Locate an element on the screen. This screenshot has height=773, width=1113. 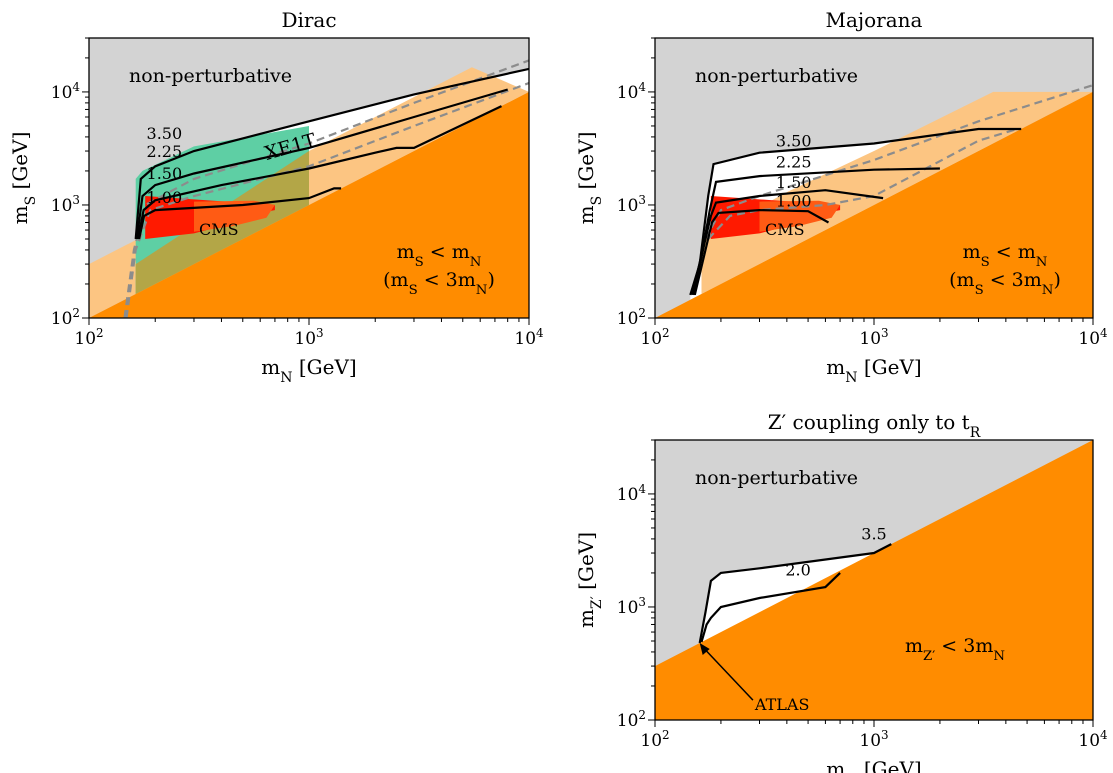
contour-2.25 is located at coordinates (322, 164).